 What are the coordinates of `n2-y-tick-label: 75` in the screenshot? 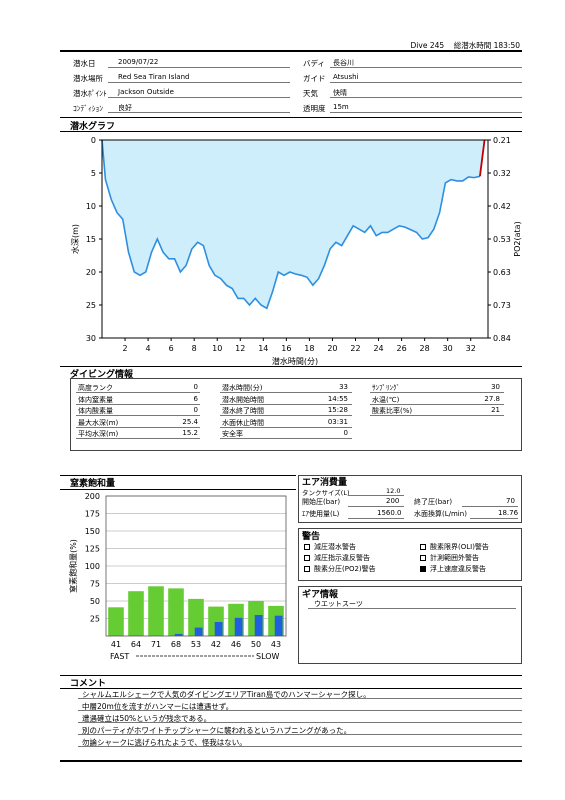 It's located at (95, 584).